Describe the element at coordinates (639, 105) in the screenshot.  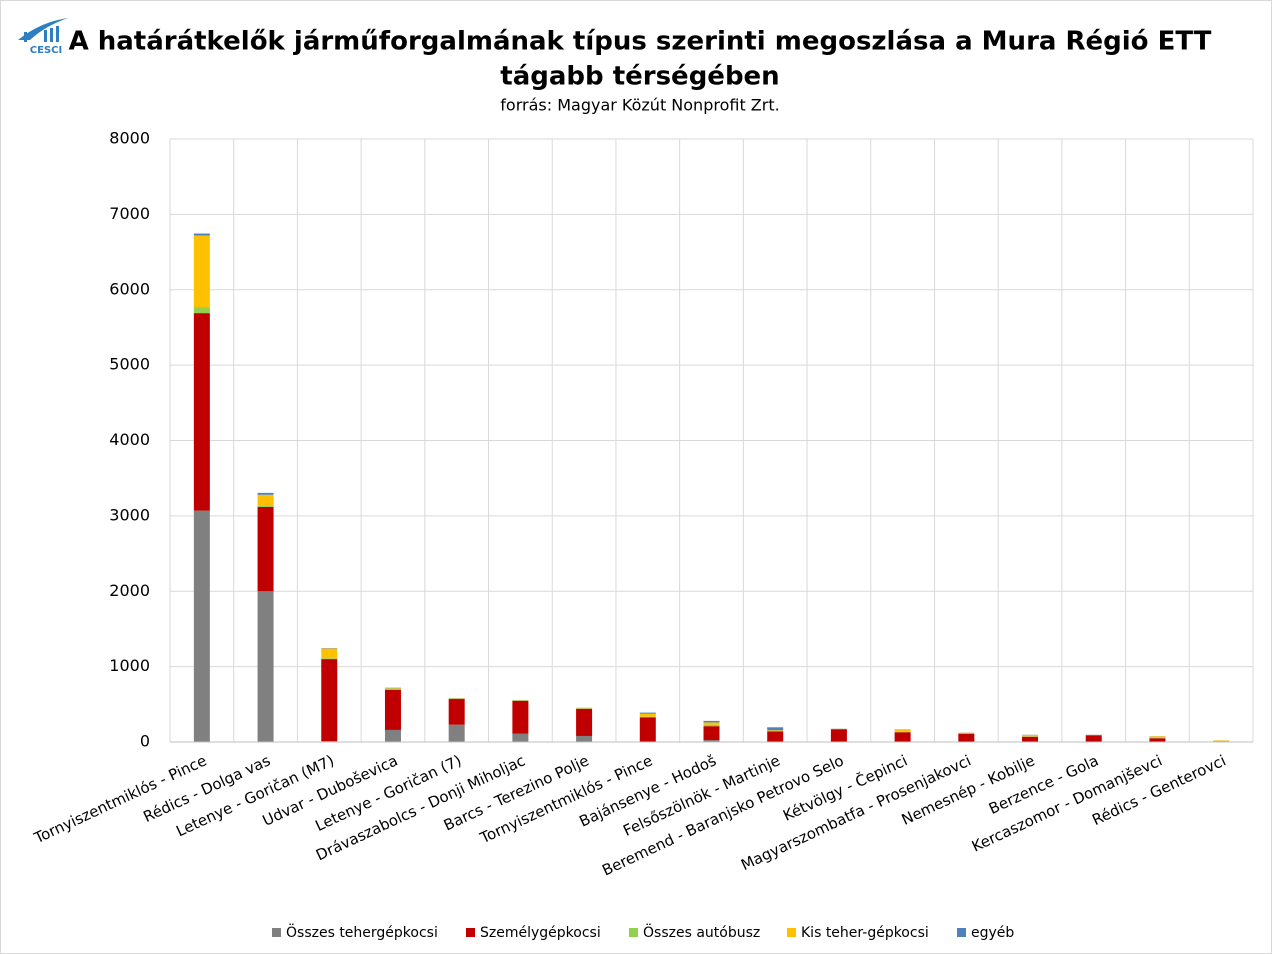
I see `chart-subtitle: forrás: Magyar Közút Nonprofit Zrt.` at that location.